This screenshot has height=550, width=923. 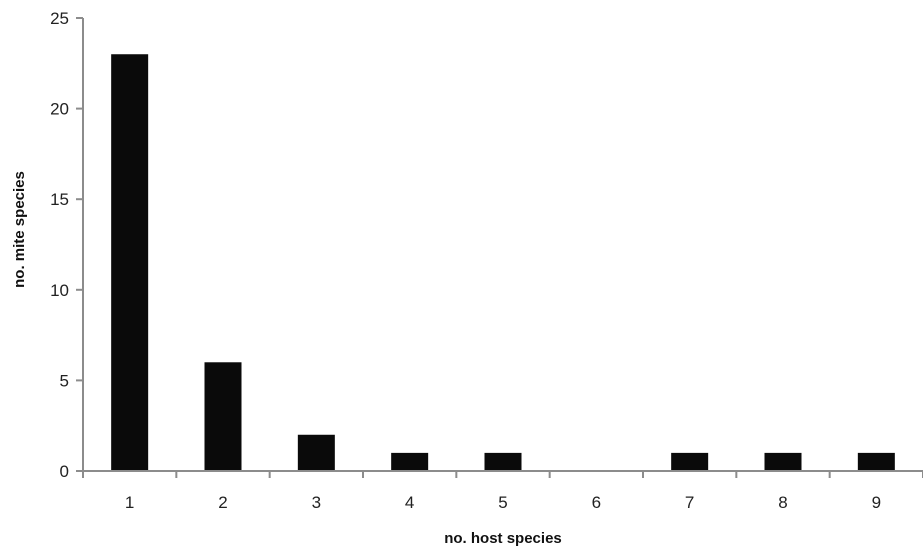 I want to click on x-tick-label: 5, so click(x=502, y=502).